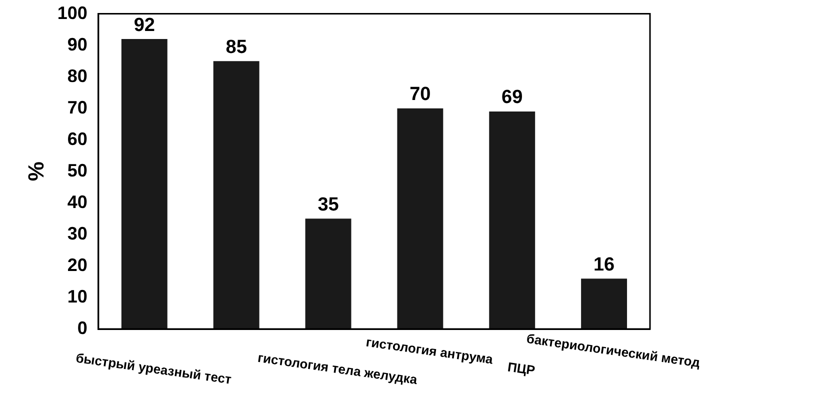  Describe the element at coordinates (604, 265) in the screenshot. I see `data-label: 16` at that location.